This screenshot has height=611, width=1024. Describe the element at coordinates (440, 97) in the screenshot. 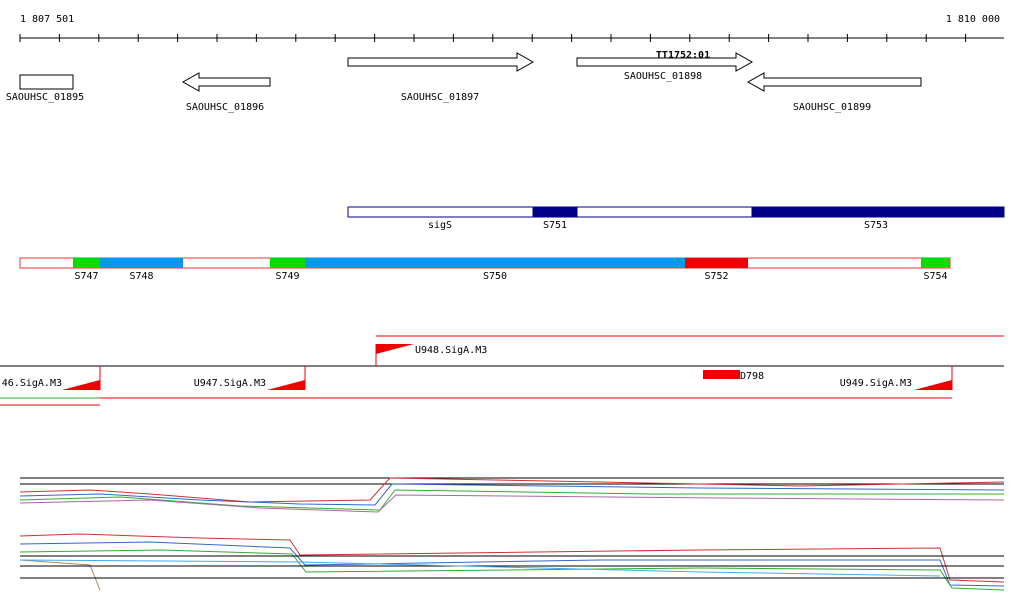

I see `gene-label: SAOUHSC_01897` at that location.